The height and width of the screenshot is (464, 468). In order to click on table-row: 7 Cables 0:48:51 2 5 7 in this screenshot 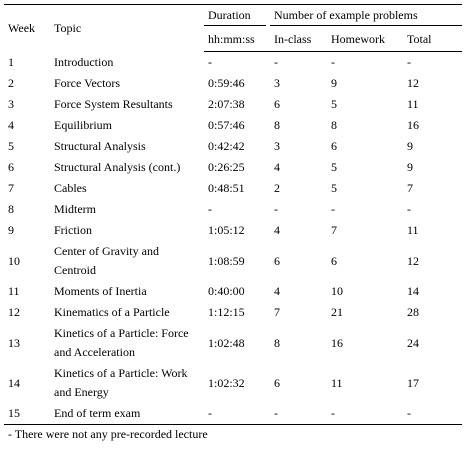, I will do `click(233, 188)`.